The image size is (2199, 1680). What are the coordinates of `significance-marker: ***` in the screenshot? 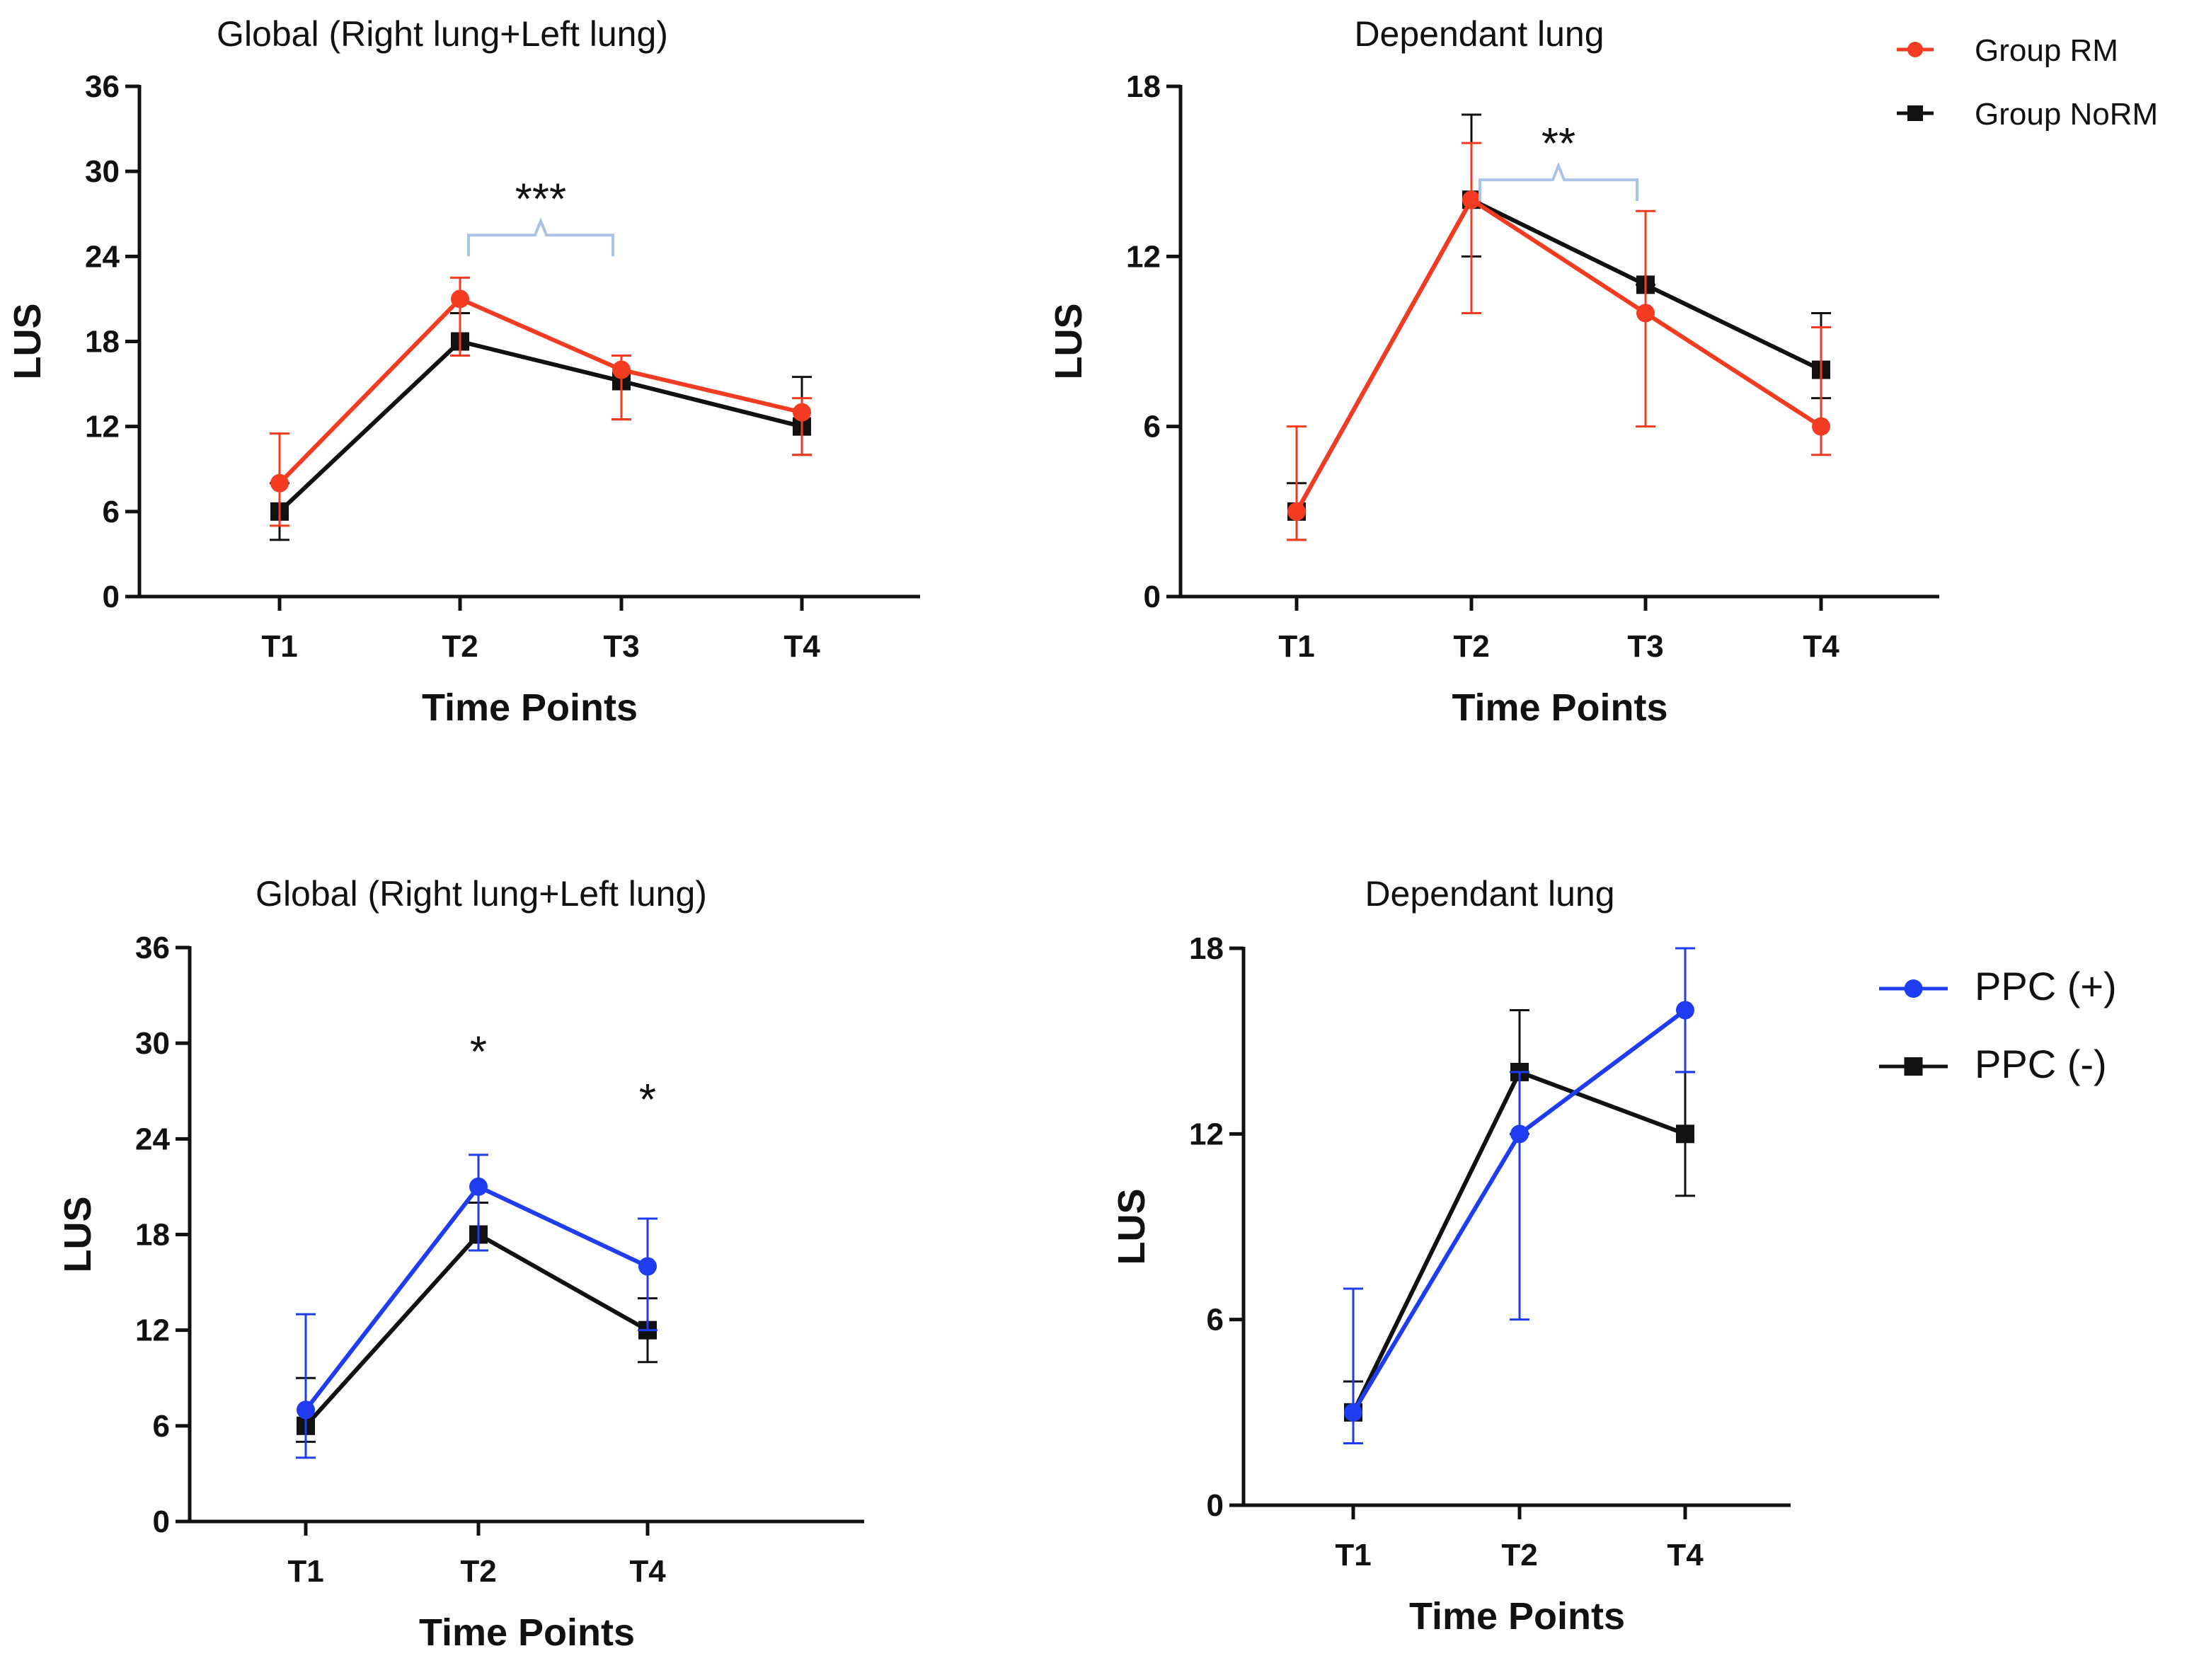 It's located at (540, 200).